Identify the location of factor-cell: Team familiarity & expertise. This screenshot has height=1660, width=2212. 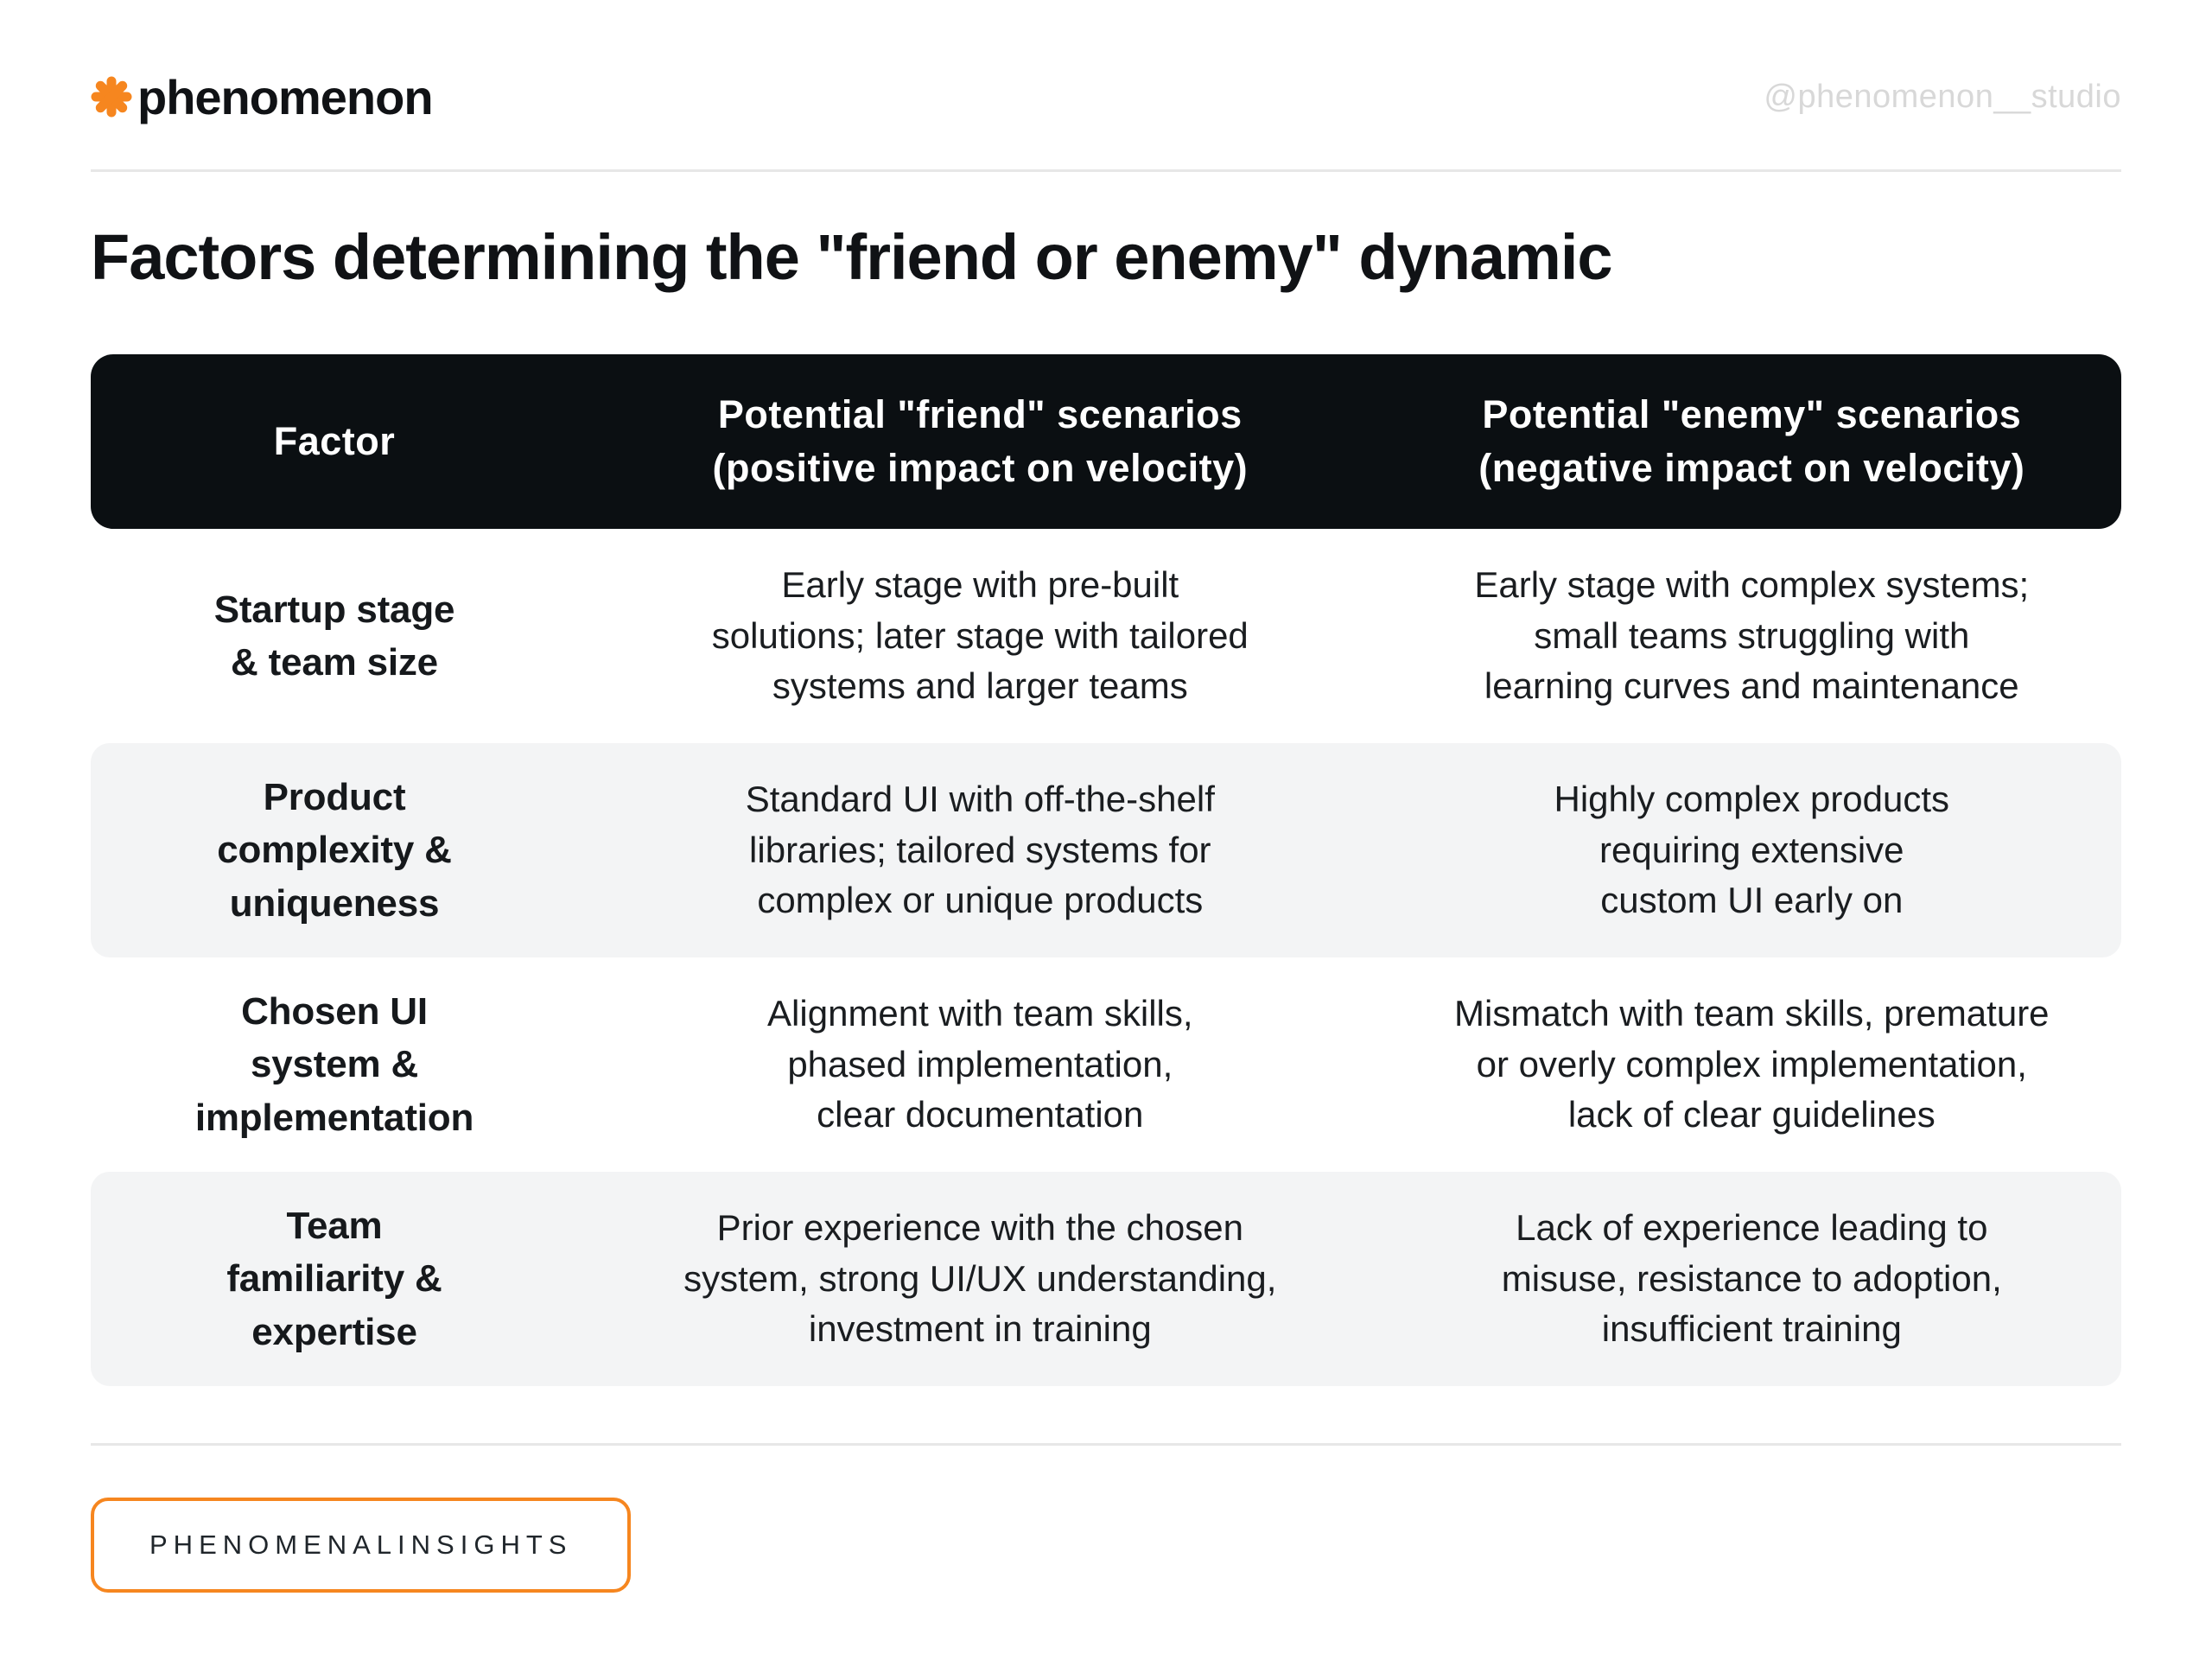
(334, 1278).